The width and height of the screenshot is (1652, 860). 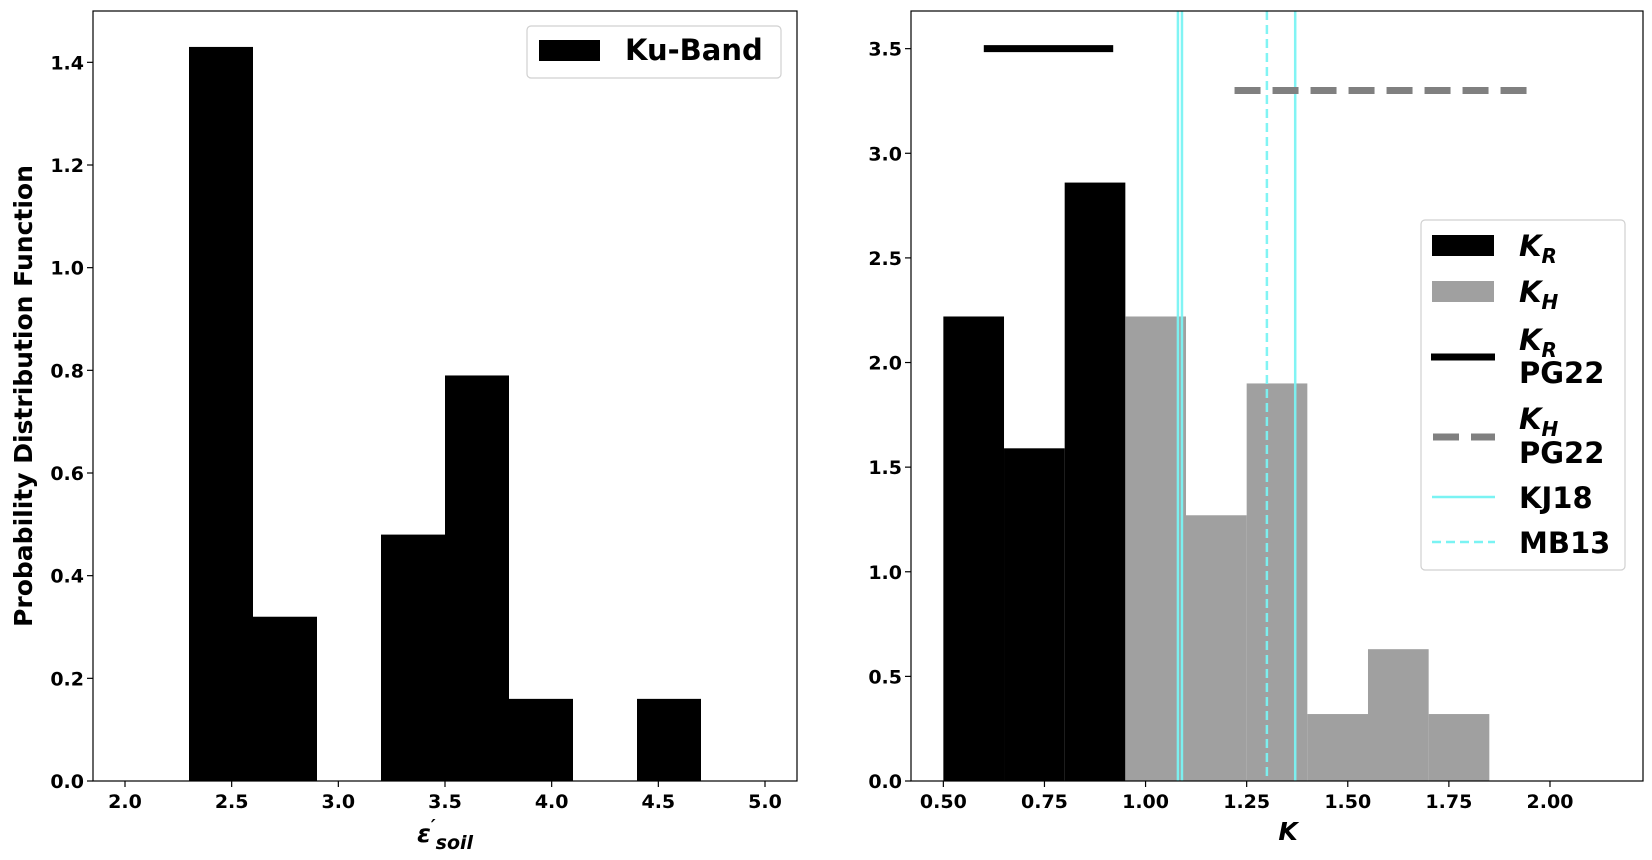 I want to click on right-x-axis-label: K, so click(x=1288, y=831).